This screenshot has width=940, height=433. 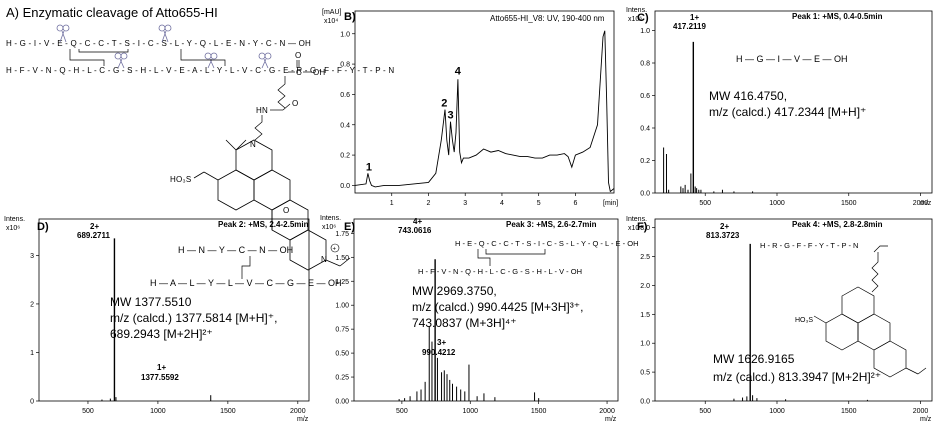 What do you see at coordinates (43, 227) in the screenshot?
I see `panel-d-label: D)` at bounding box center [43, 227].